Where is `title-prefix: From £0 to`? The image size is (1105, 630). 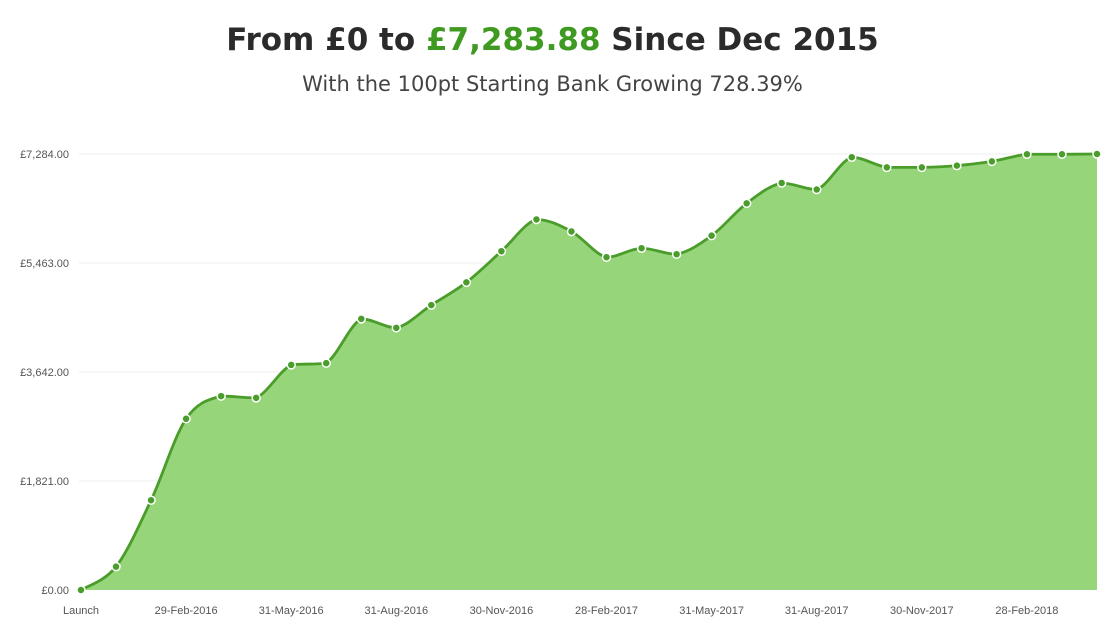
title-prefix: From £0 to is located at coordinates (326, 40).